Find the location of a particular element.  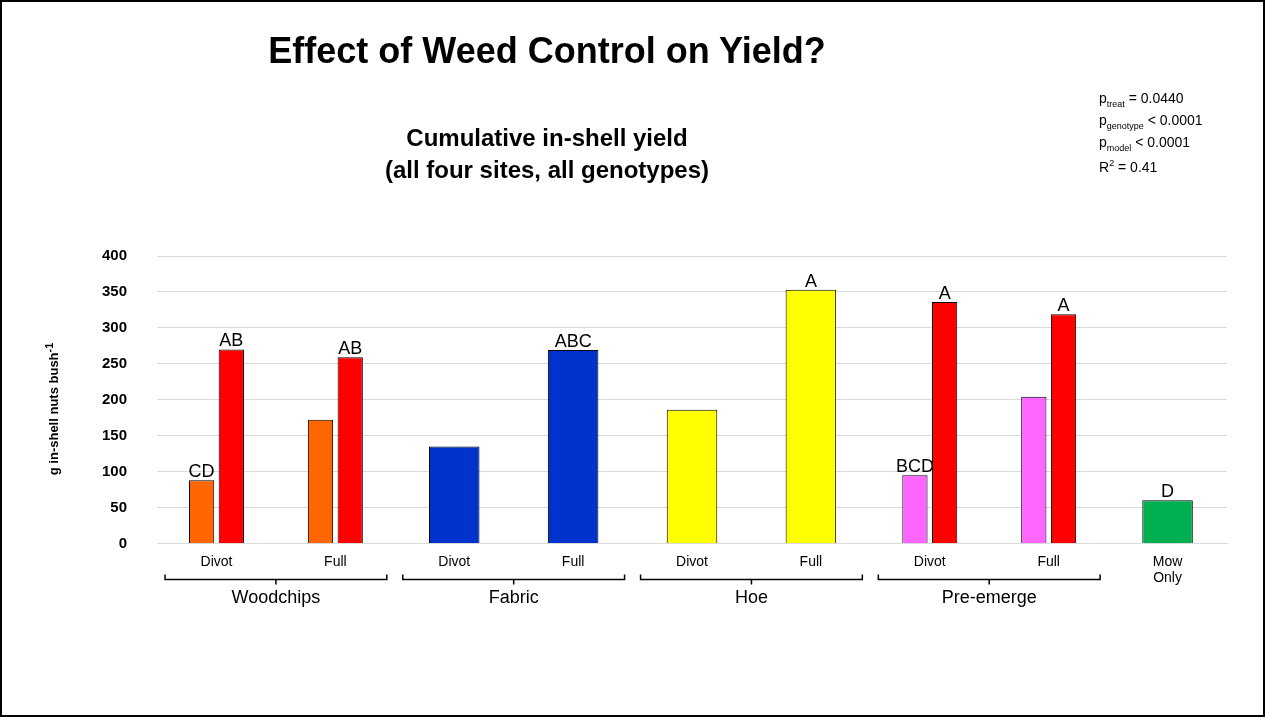

data-label: ABC is located at coordinates (573, 341).